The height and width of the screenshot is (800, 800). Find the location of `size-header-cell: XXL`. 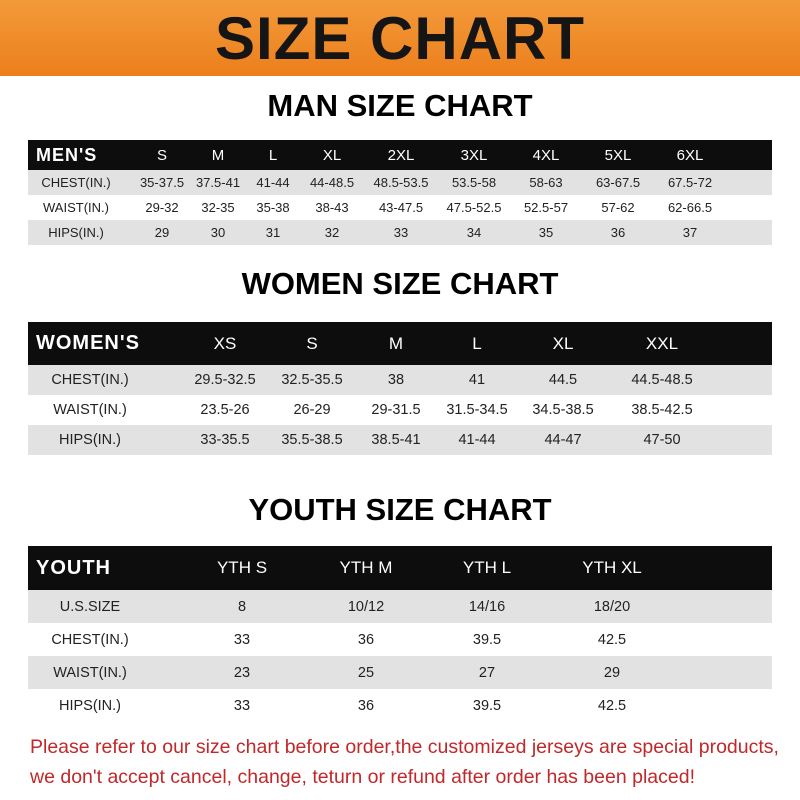

size-header-cell: XXL is located at coordinates (662, 343).